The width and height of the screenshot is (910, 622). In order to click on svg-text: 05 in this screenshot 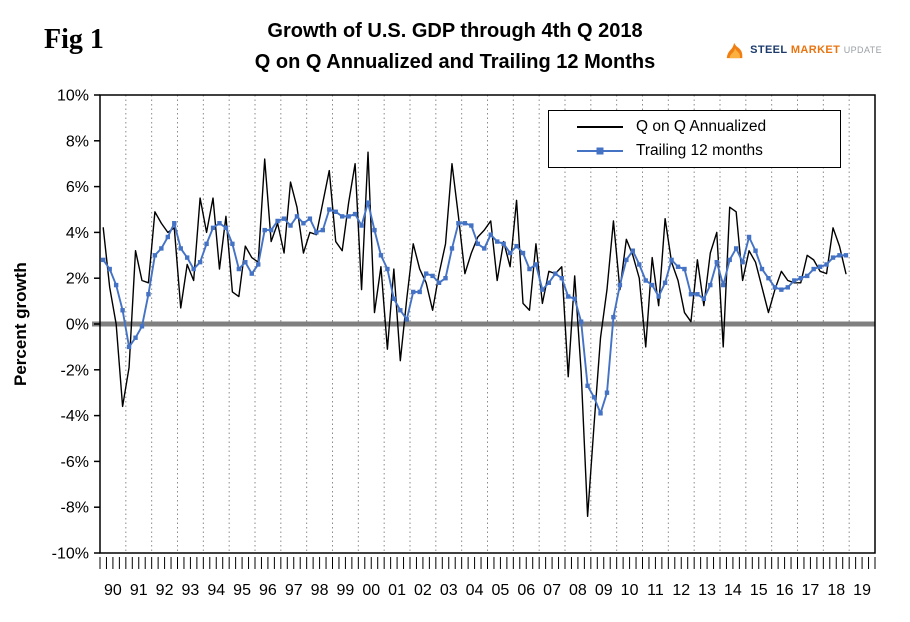, I will do `click(501, 590)`.